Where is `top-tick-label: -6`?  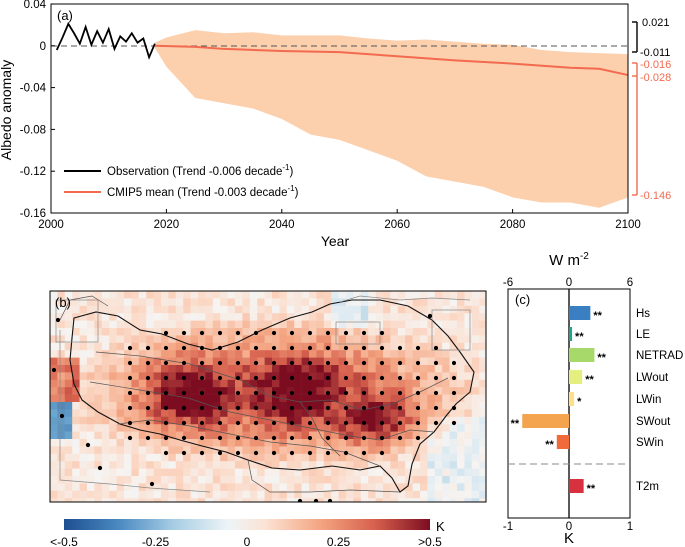 top-tick-label: -6 is located at coordinates (508, 283).